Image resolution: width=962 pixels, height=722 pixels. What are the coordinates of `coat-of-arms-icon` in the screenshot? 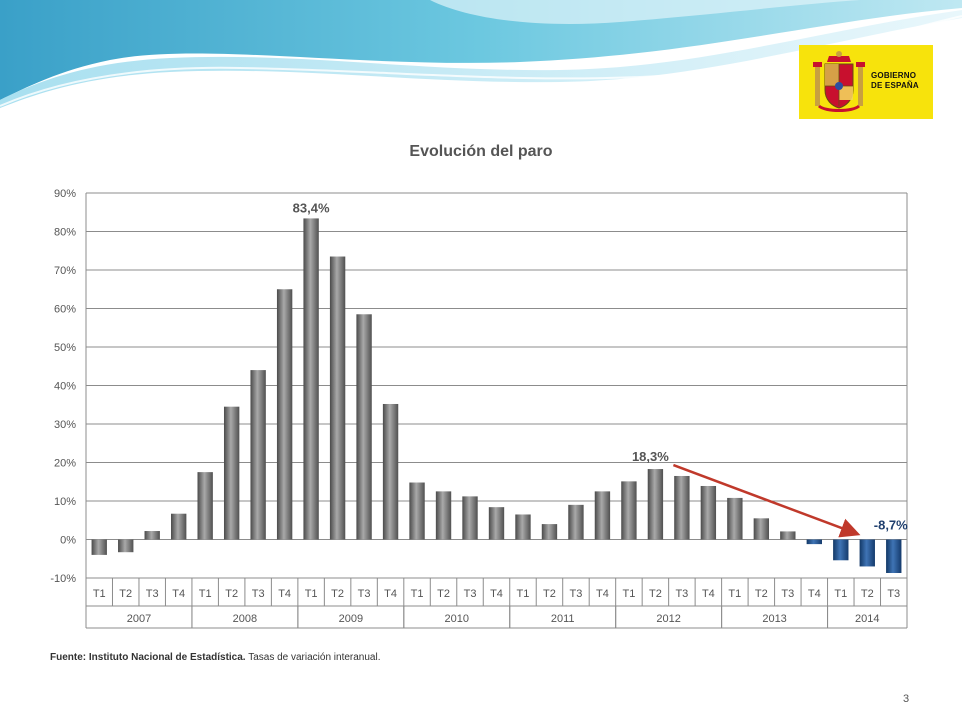 It's located at (839, 81).